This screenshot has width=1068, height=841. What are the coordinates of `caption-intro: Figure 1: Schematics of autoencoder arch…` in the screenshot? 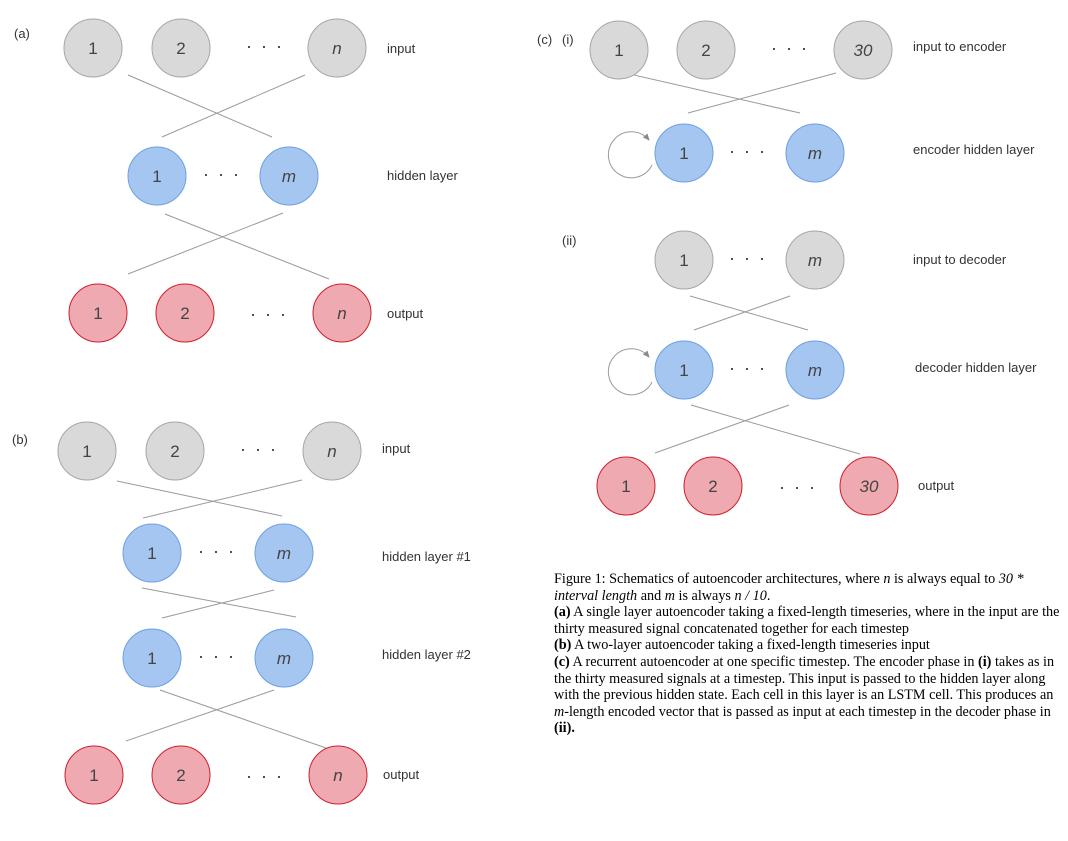 It's located at (808, 587).